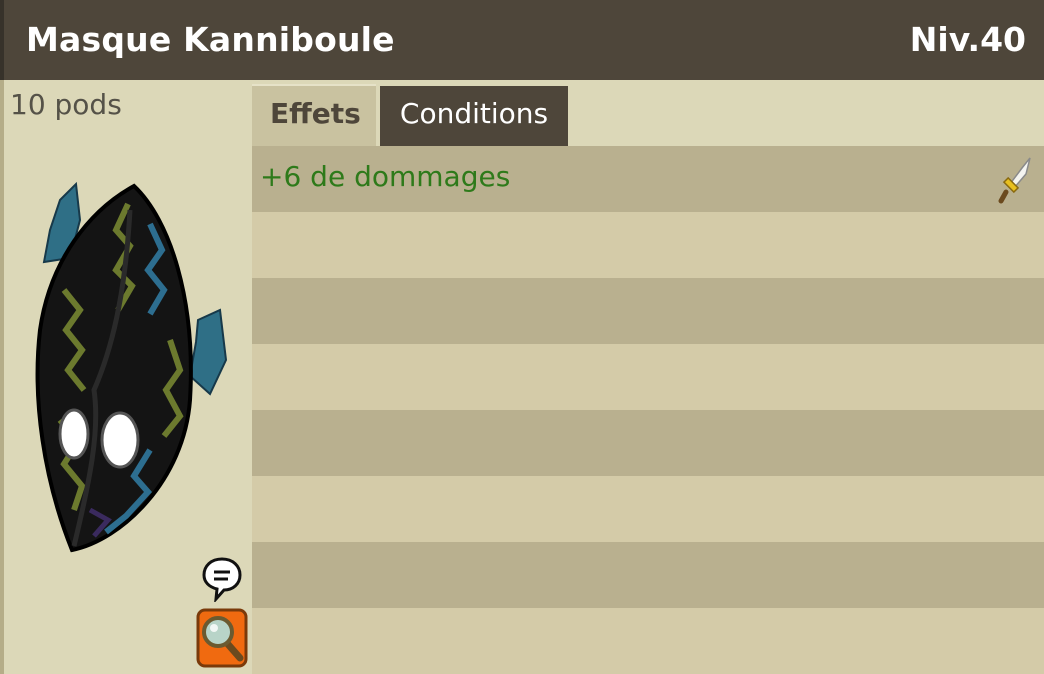 The height and width of the screenshot is (674, 1044). What do you see at coordinates (474, 116) in the screenshot?
I see `tab-conditions: Conditions` at bounding box center [474, 116].